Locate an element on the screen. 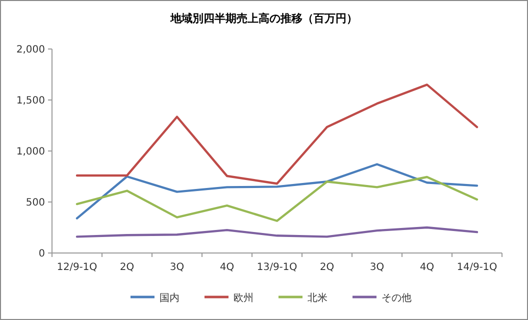 Image resolution: width=528 pixels, height=320 pixels. x-tick-label: 14/9-1Q is located at coordinates (477, 267).